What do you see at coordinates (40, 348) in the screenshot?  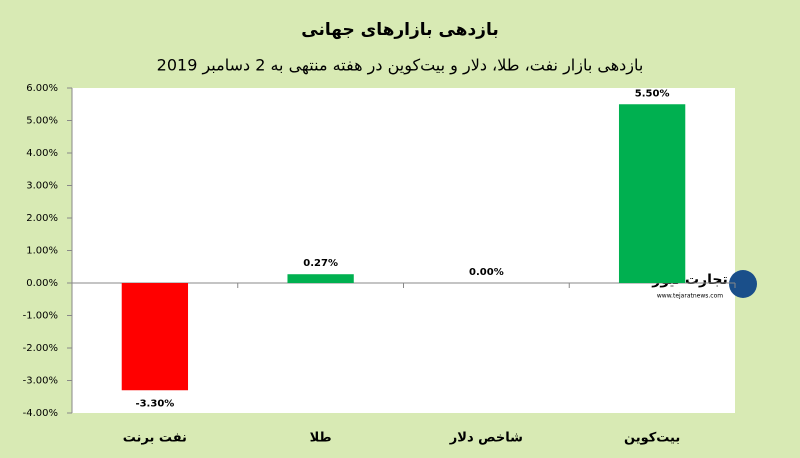 I see `y-tick-label: -2.00%` at bounding box center [40, 348].